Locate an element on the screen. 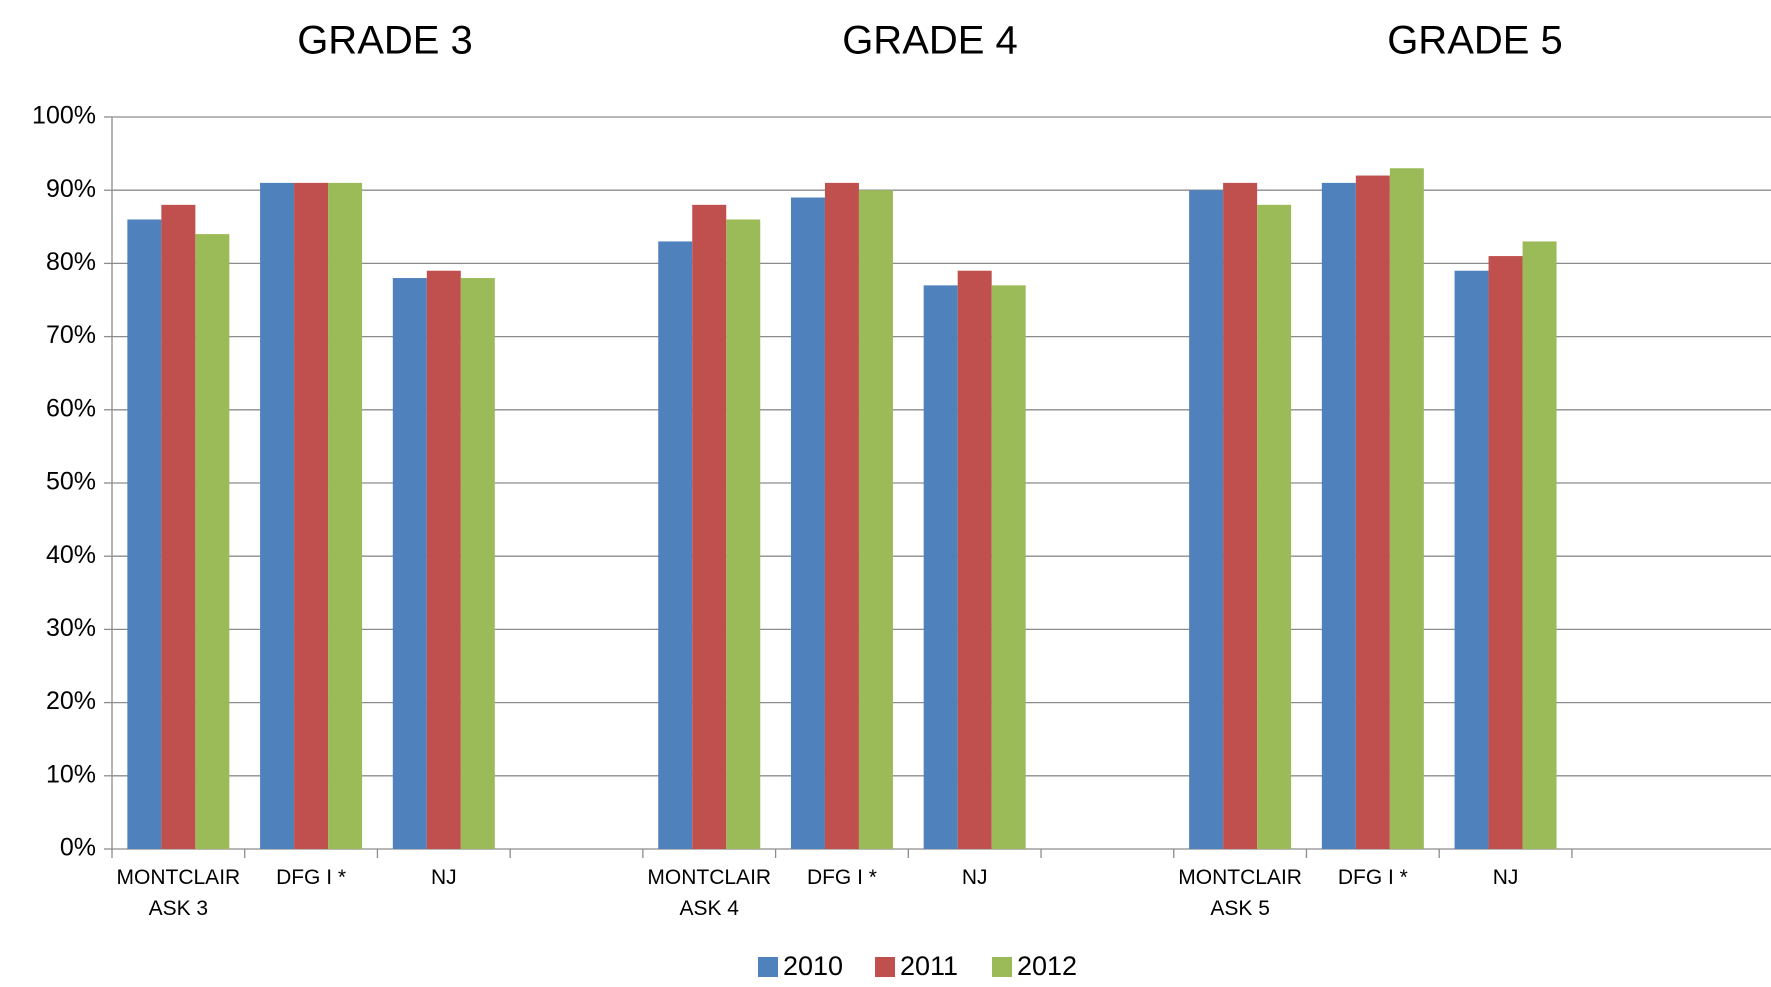 This screenshot has width=1771, height=987. grade-title-3: GRADE 3 is located at coordinates (385, 41).